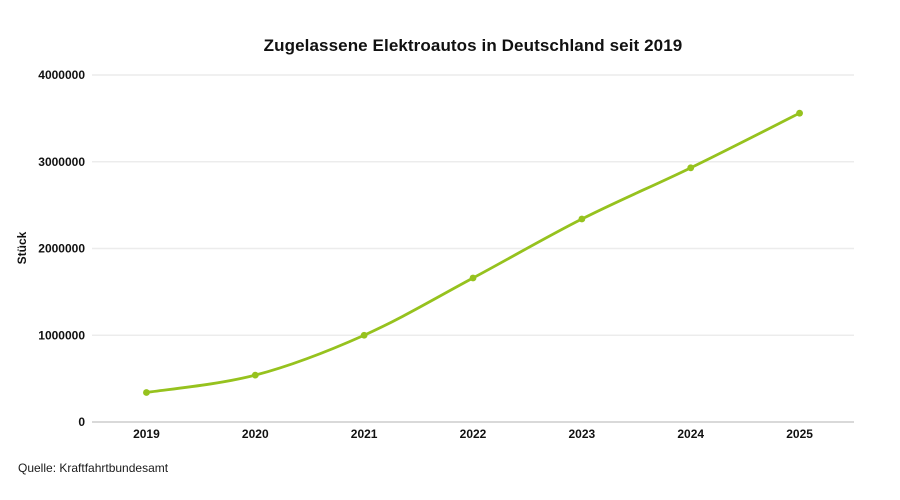 The width and height of the screenshot is (900, 500). I want to click on x-tick-label: 2021, so click(364, 434).